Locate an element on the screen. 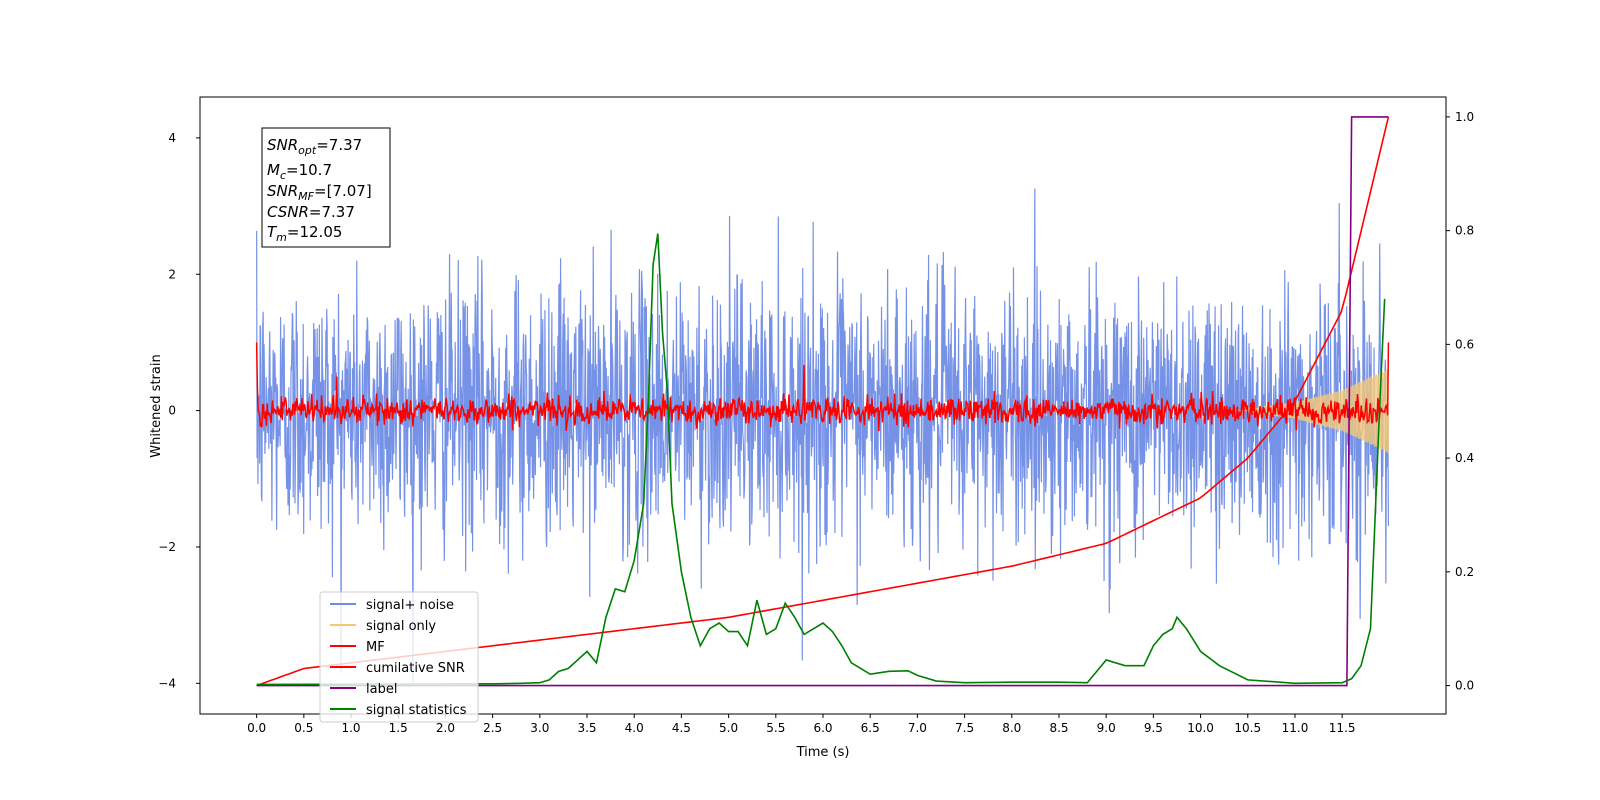 Image resolution: width=1600 pixels, height=800 pixels. x-tick-label: 1.0 is located at coordinates (350, 728).